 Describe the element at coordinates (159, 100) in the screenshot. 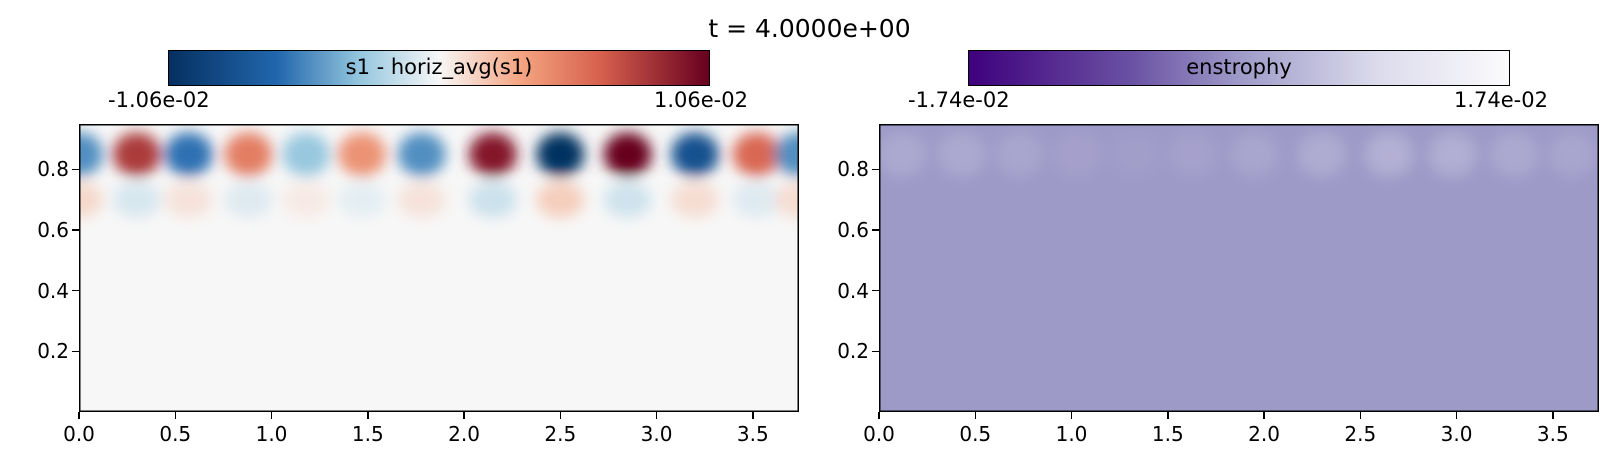

I see `colorbar-min-label: -1.06e-02` at that location.